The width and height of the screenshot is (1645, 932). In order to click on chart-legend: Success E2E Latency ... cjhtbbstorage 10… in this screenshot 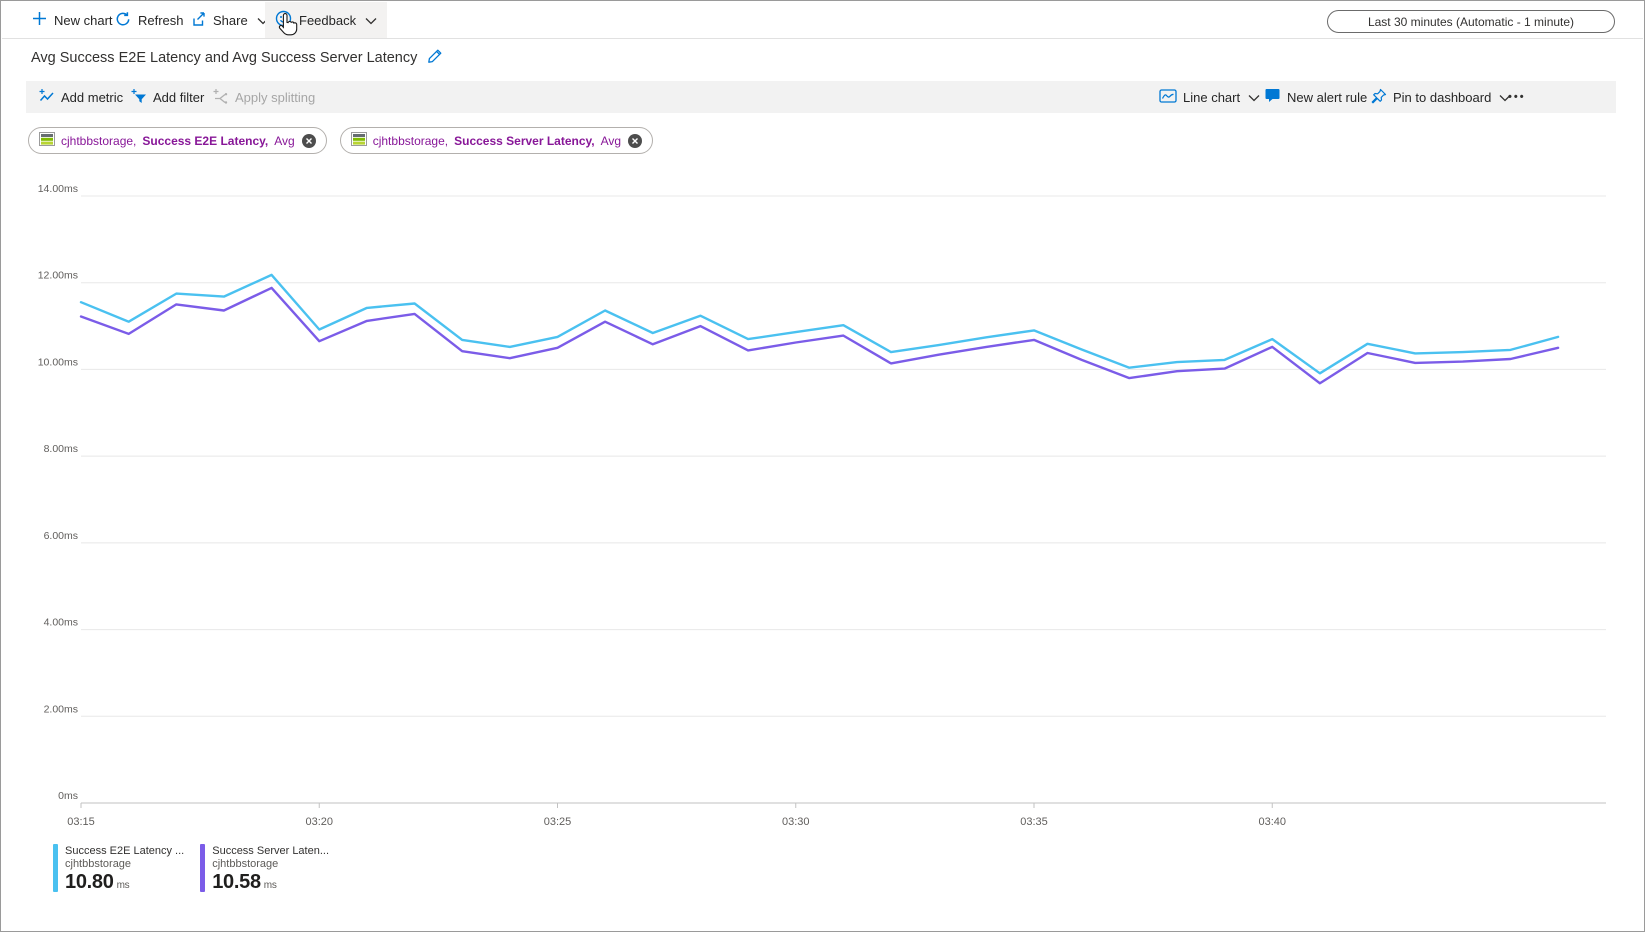, I will do `click(191, 870)`.